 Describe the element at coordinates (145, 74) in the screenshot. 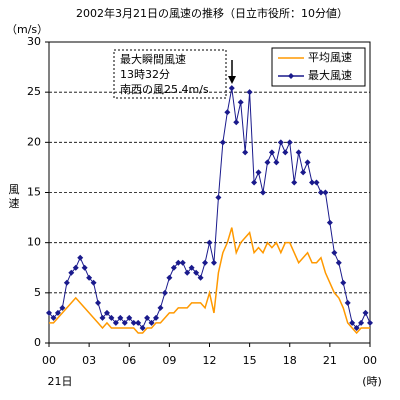

I see `annotation-text: 13時32分` at that location.